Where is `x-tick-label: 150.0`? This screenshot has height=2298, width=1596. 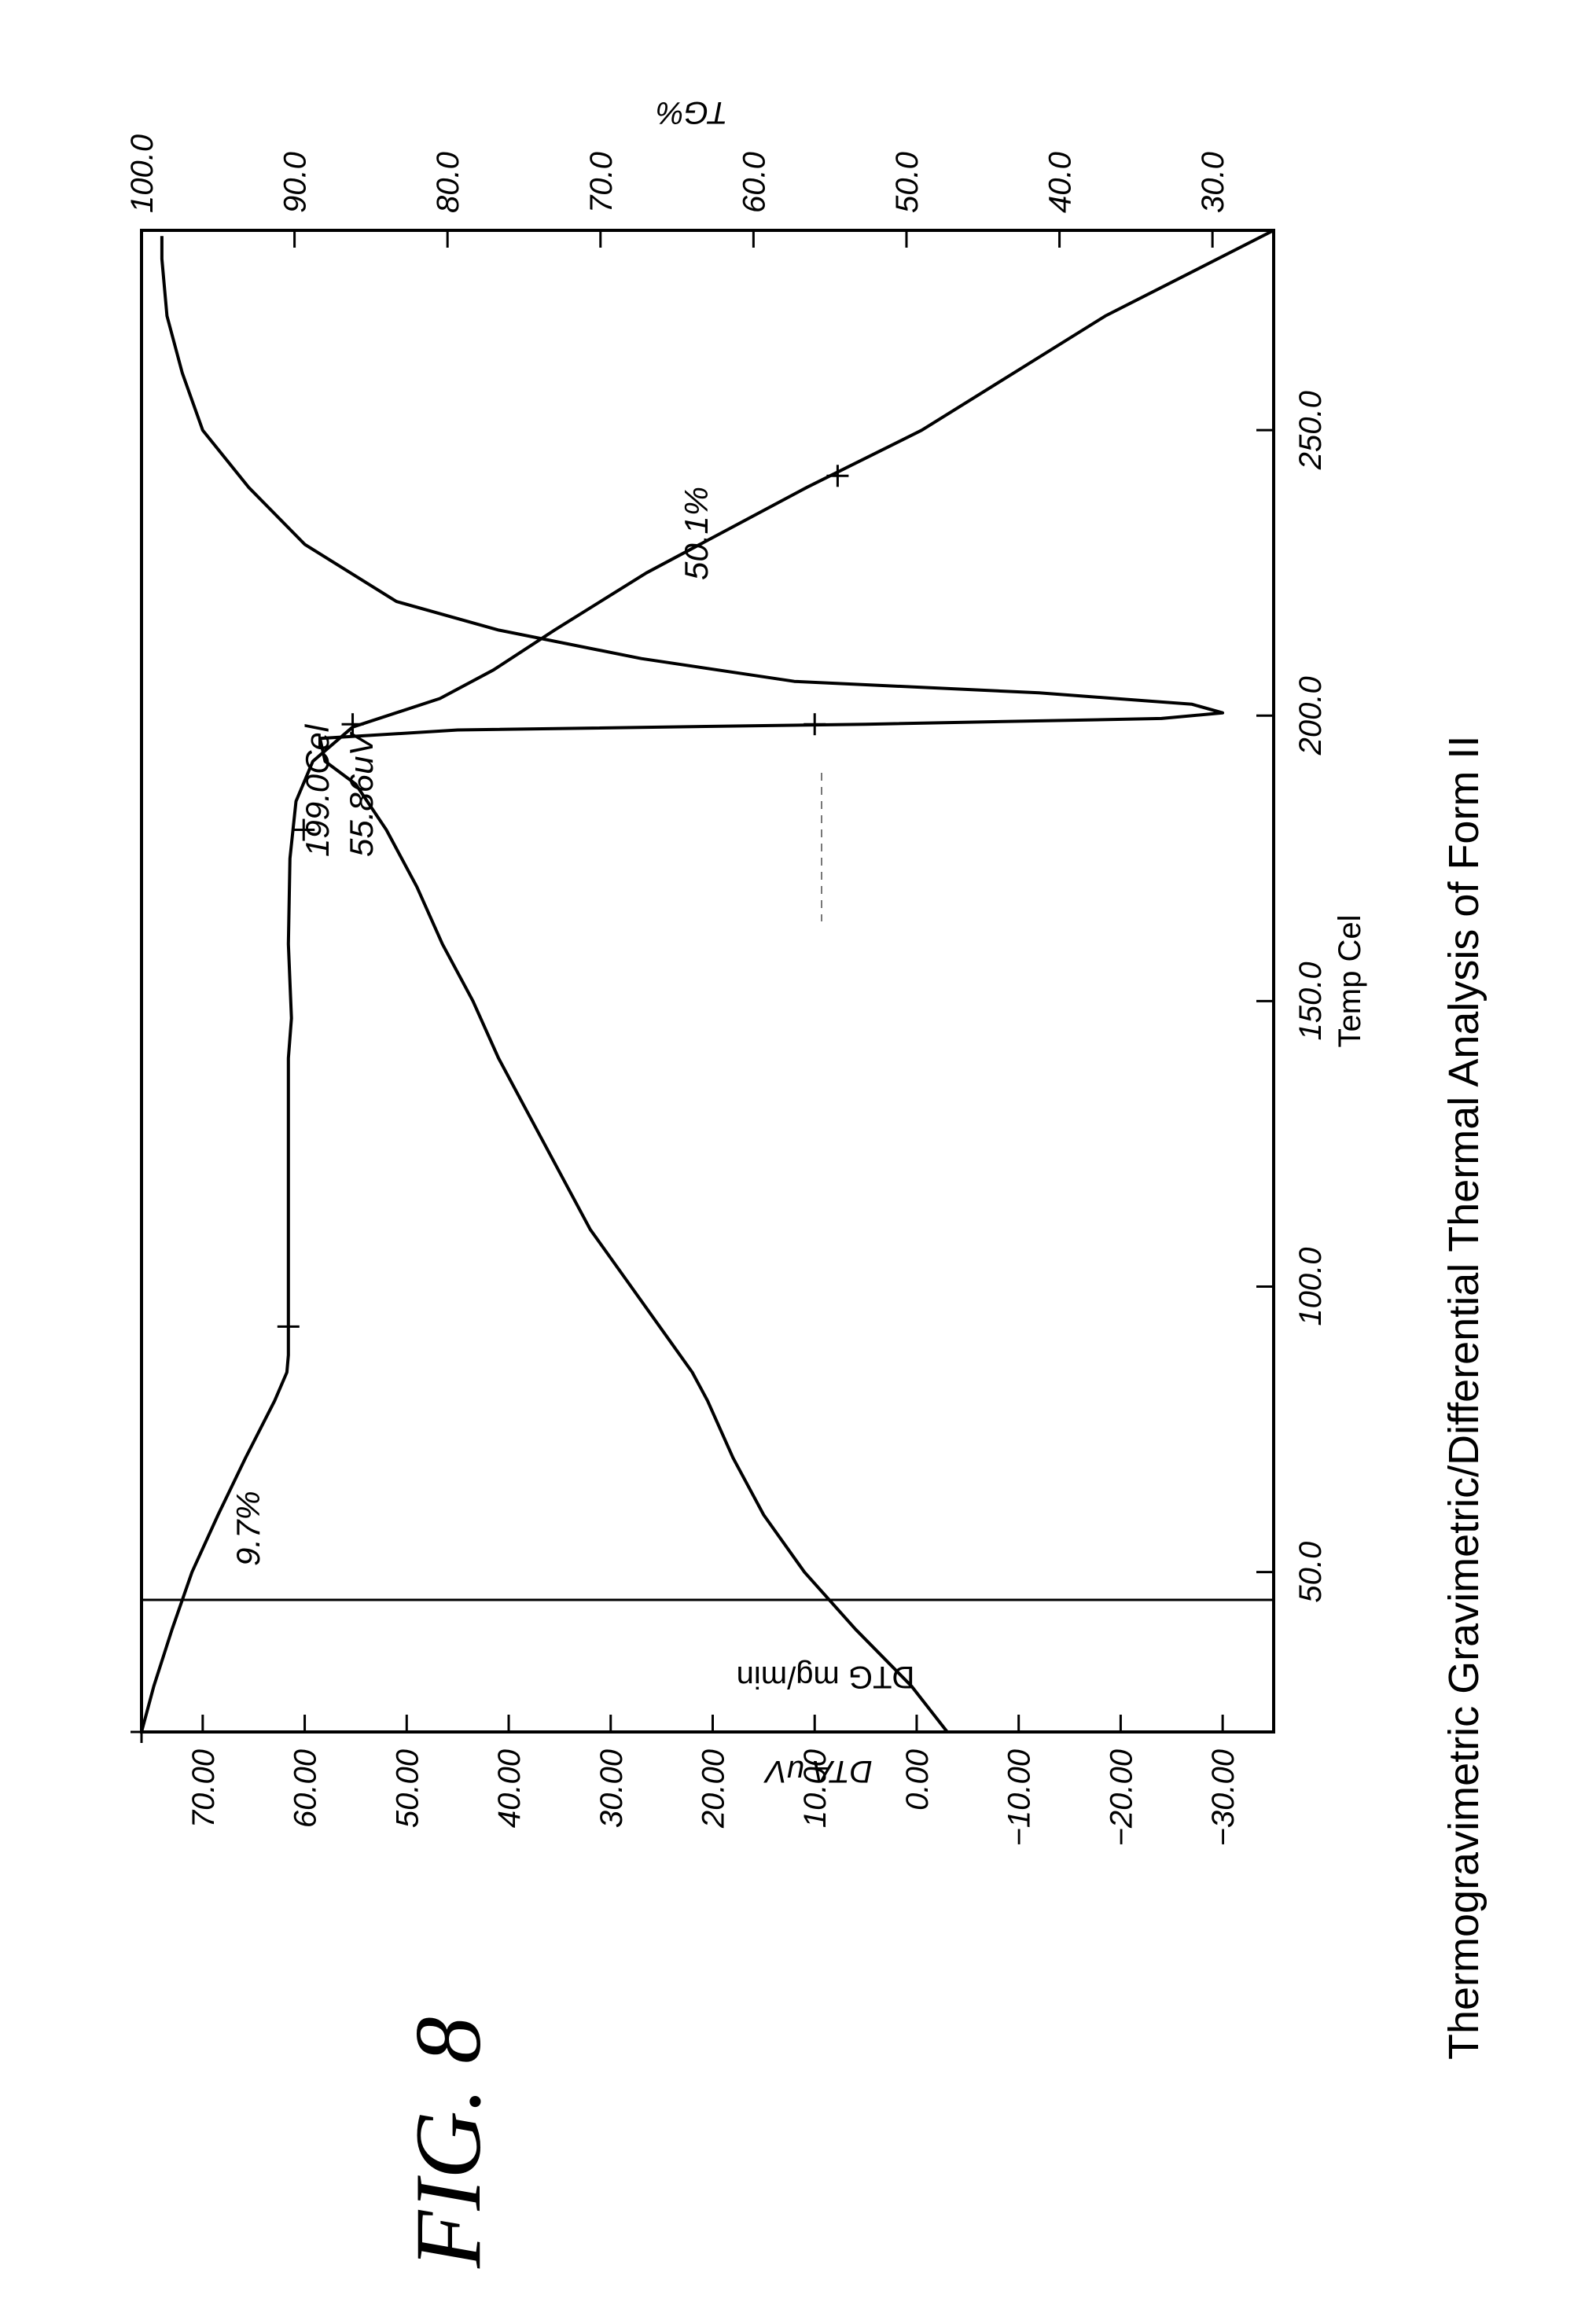 x-tick-label: 150.0 is located at coordinates (1310, 1000).